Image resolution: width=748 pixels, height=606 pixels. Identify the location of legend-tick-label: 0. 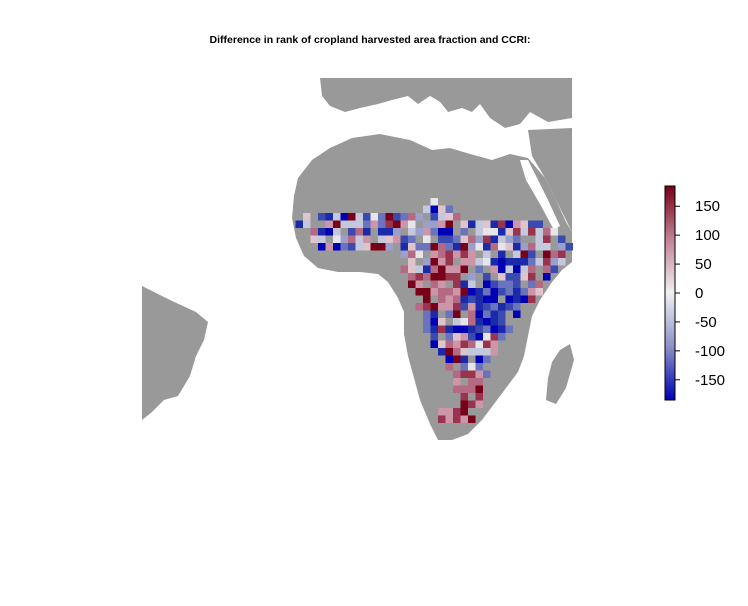
(699, 293).